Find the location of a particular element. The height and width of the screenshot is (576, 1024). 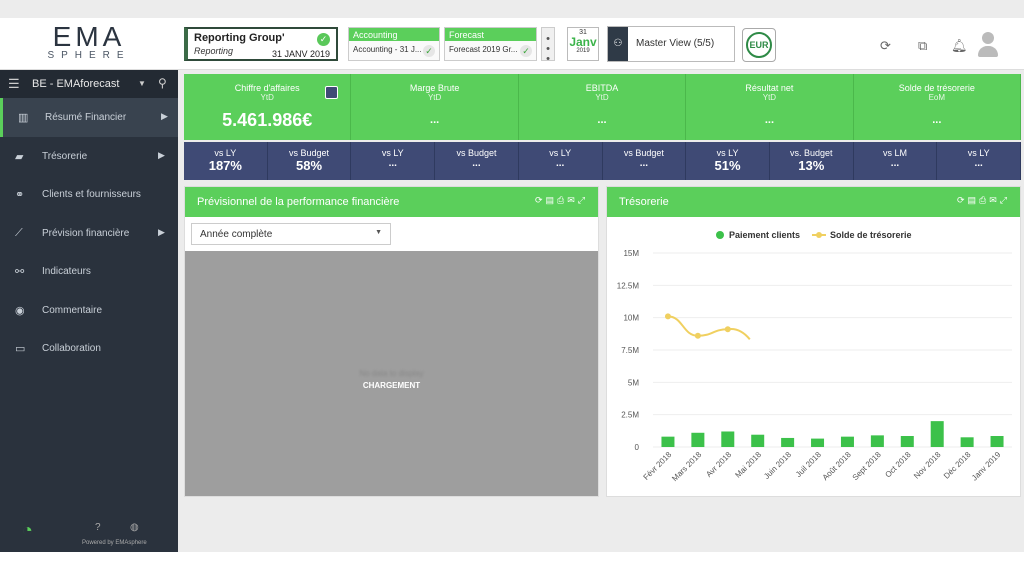

x-tick-label: Sept 2018 is located at coordinates (867, 466).